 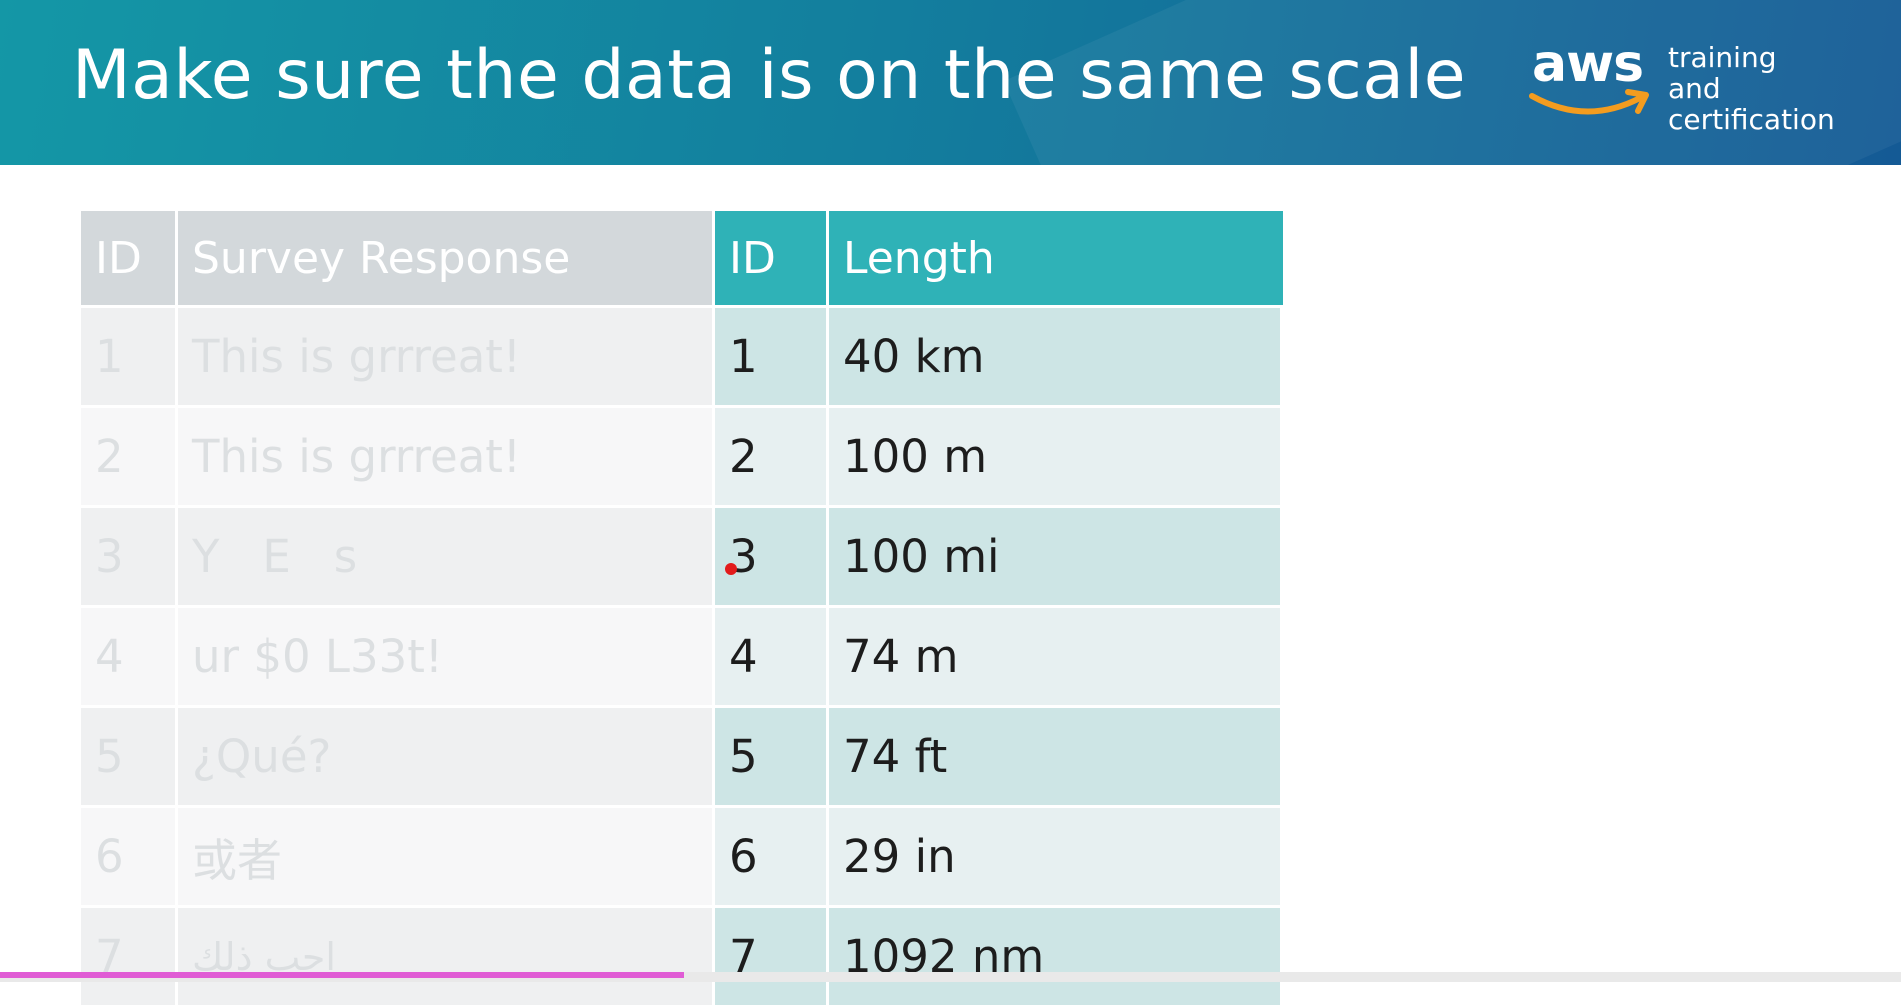 What do you see at coordinates (772, 658) in the screenshot?
I see `cell-id: 4` at bounding box center [772, 658].